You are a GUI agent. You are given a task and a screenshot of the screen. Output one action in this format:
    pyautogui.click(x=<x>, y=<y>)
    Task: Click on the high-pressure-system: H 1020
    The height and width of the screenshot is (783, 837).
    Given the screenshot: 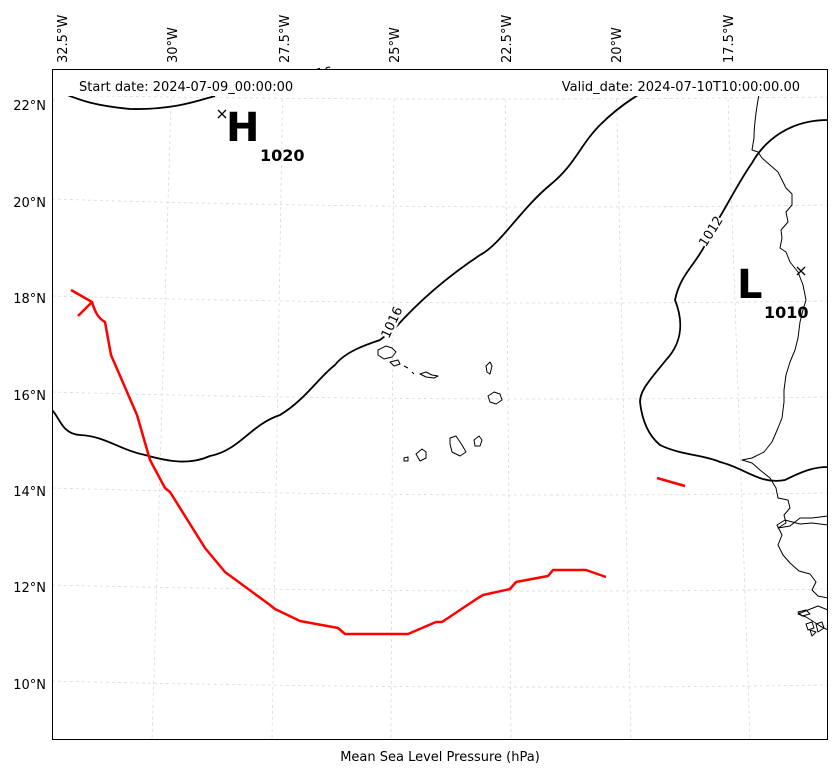 What is the action you would take?
    pyautogui.click(x=265, y=135)
    